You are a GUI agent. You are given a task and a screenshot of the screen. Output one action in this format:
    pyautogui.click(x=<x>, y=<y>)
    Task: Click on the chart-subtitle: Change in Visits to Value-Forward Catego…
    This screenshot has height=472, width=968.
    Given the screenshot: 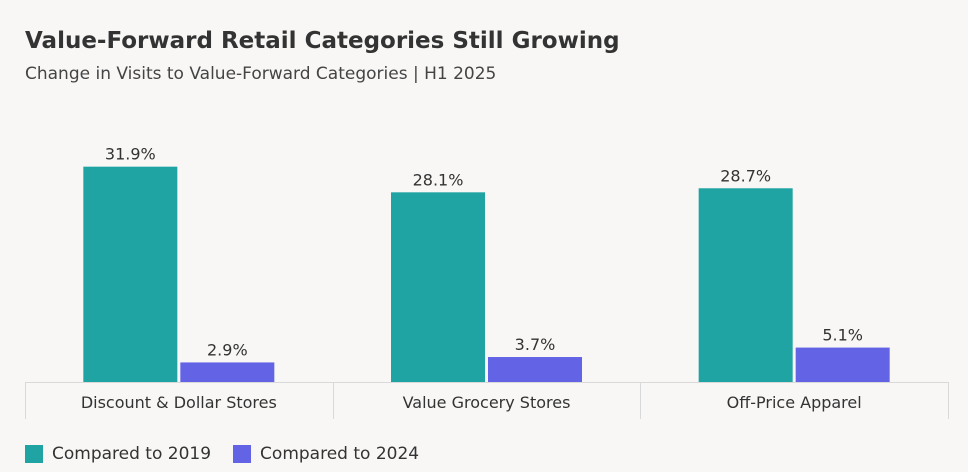 What is the action you would take?
    pyautogui.click(x=261, y=74)
    